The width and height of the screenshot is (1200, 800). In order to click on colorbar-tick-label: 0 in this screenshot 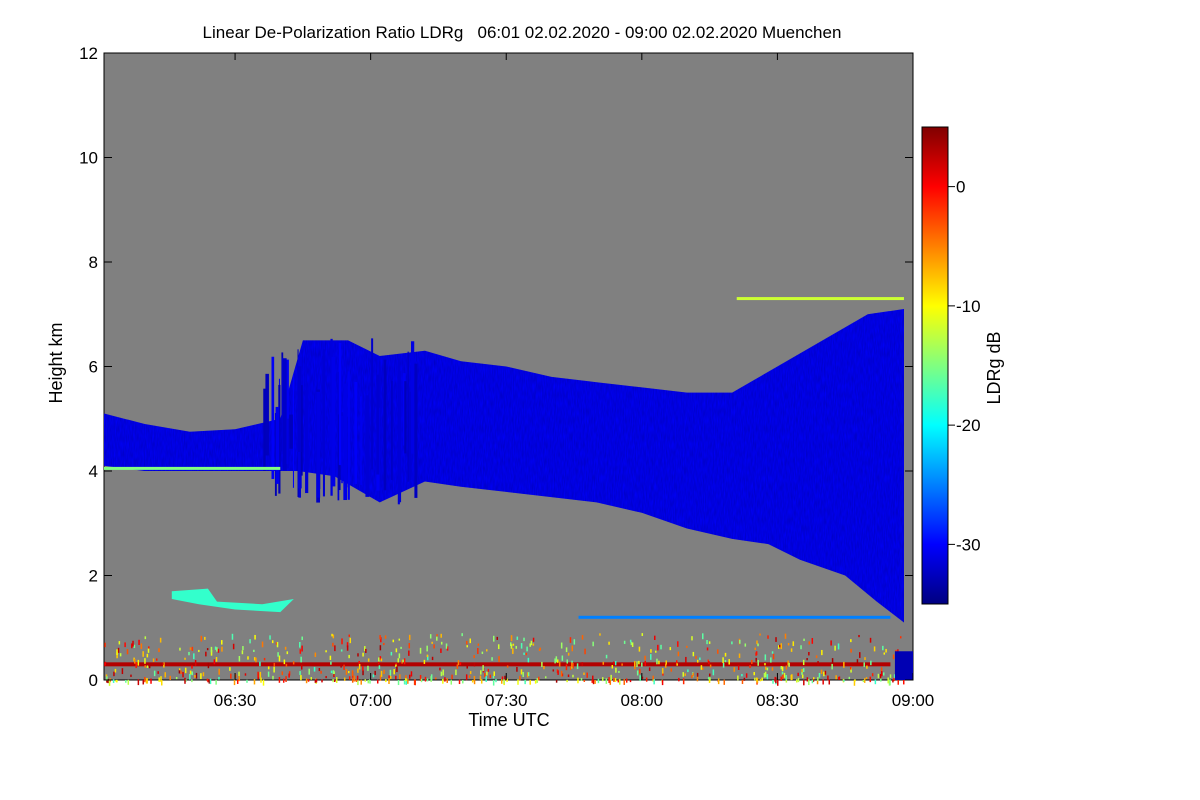, I will do `click(960, 187)`.